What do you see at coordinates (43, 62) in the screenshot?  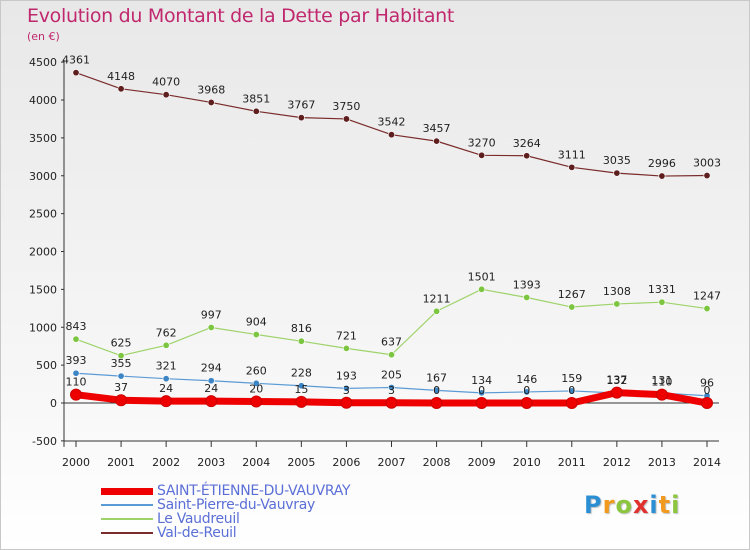 I see `y-tick-label: 4500` at bounding box center [43, 62].